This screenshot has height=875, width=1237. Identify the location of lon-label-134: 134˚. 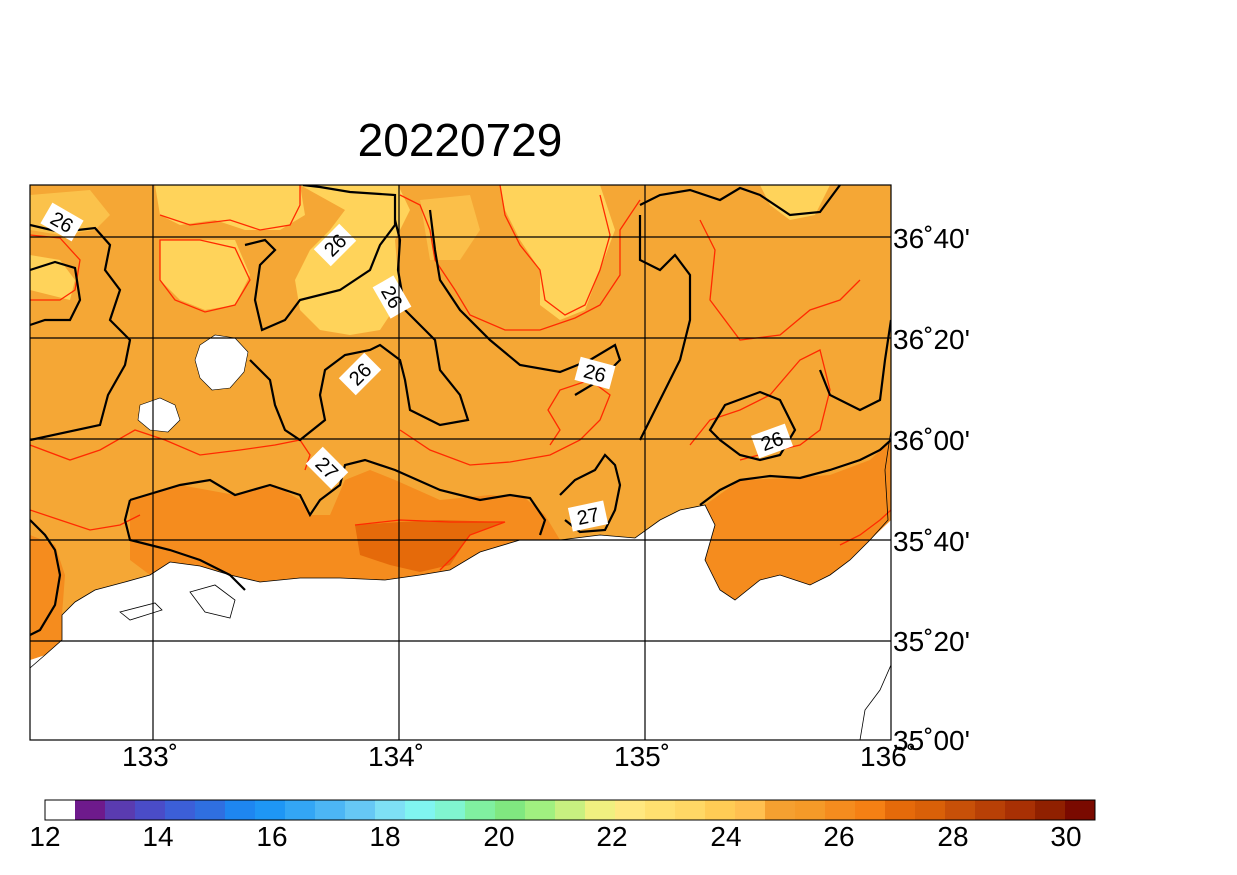
(396, 756).